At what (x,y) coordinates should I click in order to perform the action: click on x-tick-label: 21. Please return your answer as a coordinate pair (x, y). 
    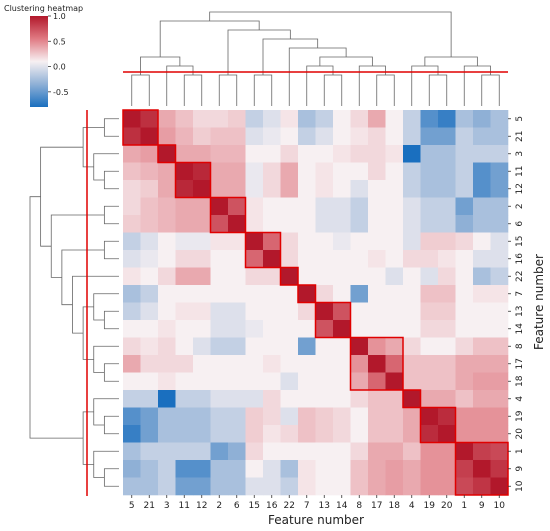
    Looking at the image, I should click on (149, 506).